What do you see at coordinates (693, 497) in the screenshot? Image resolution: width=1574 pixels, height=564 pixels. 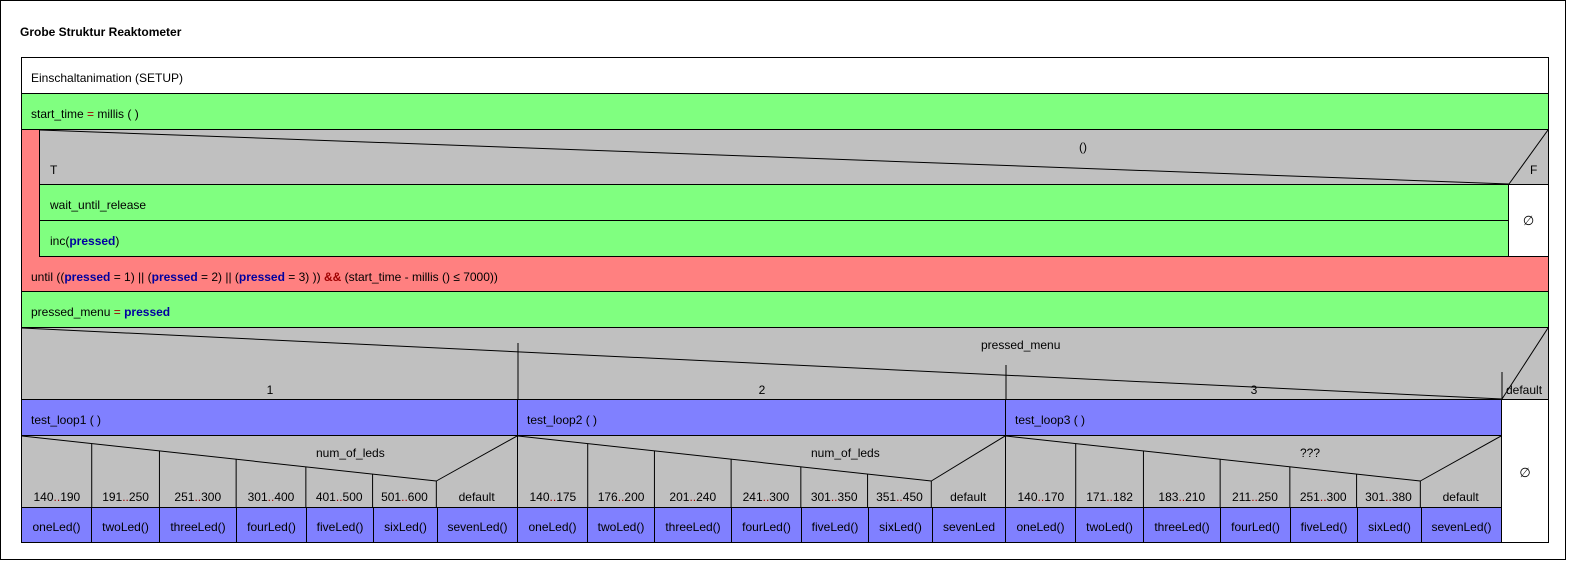 I see `subcase-label: 201..240` at bounding box center [693, 497].